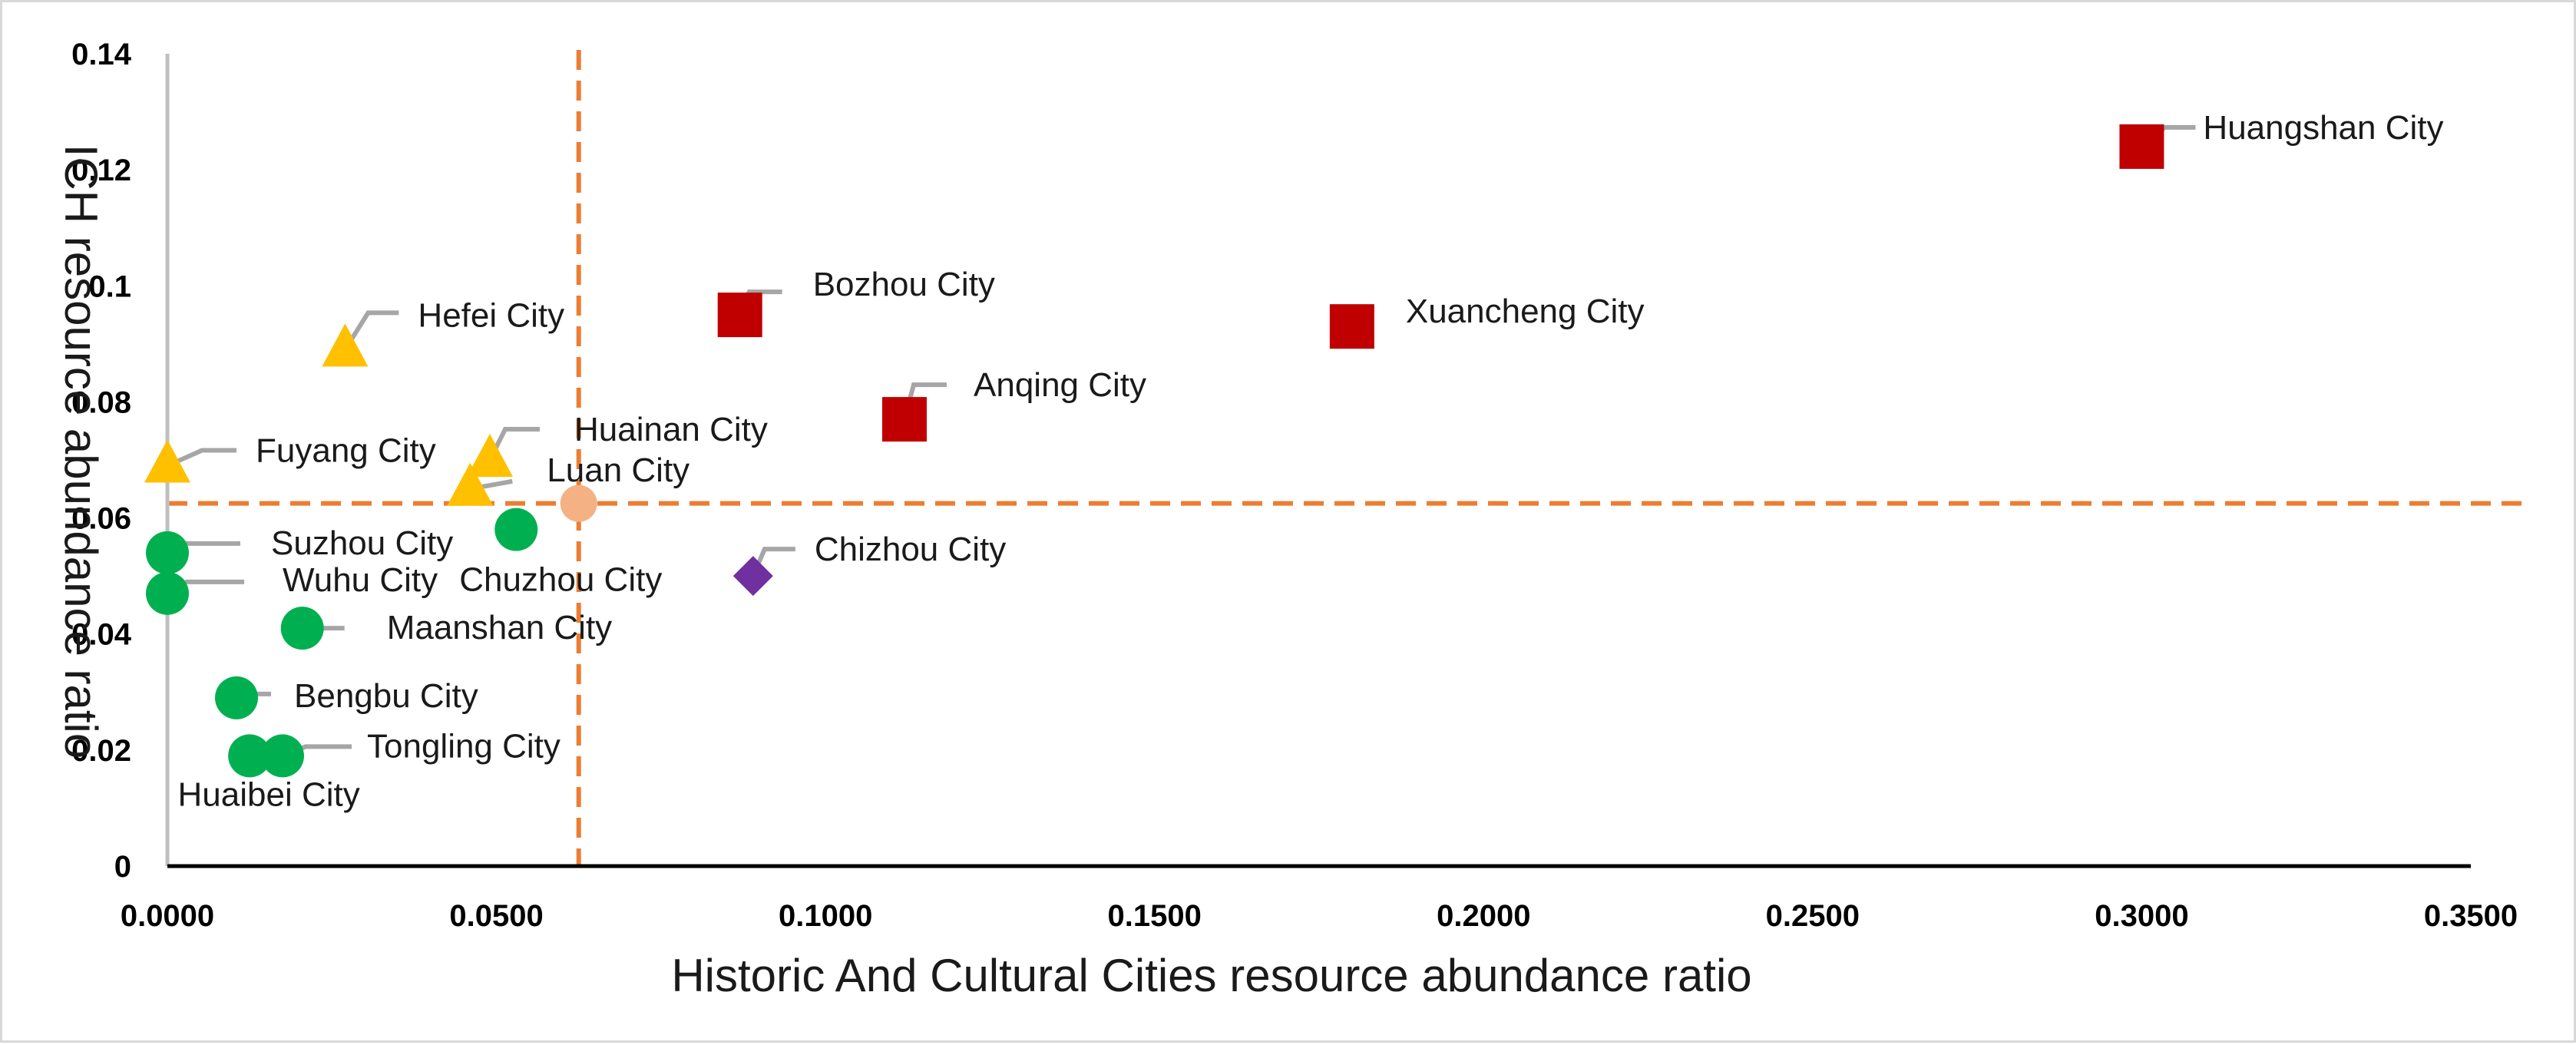  I want to click on y-tick-label: 0.08, so click(101, 402).